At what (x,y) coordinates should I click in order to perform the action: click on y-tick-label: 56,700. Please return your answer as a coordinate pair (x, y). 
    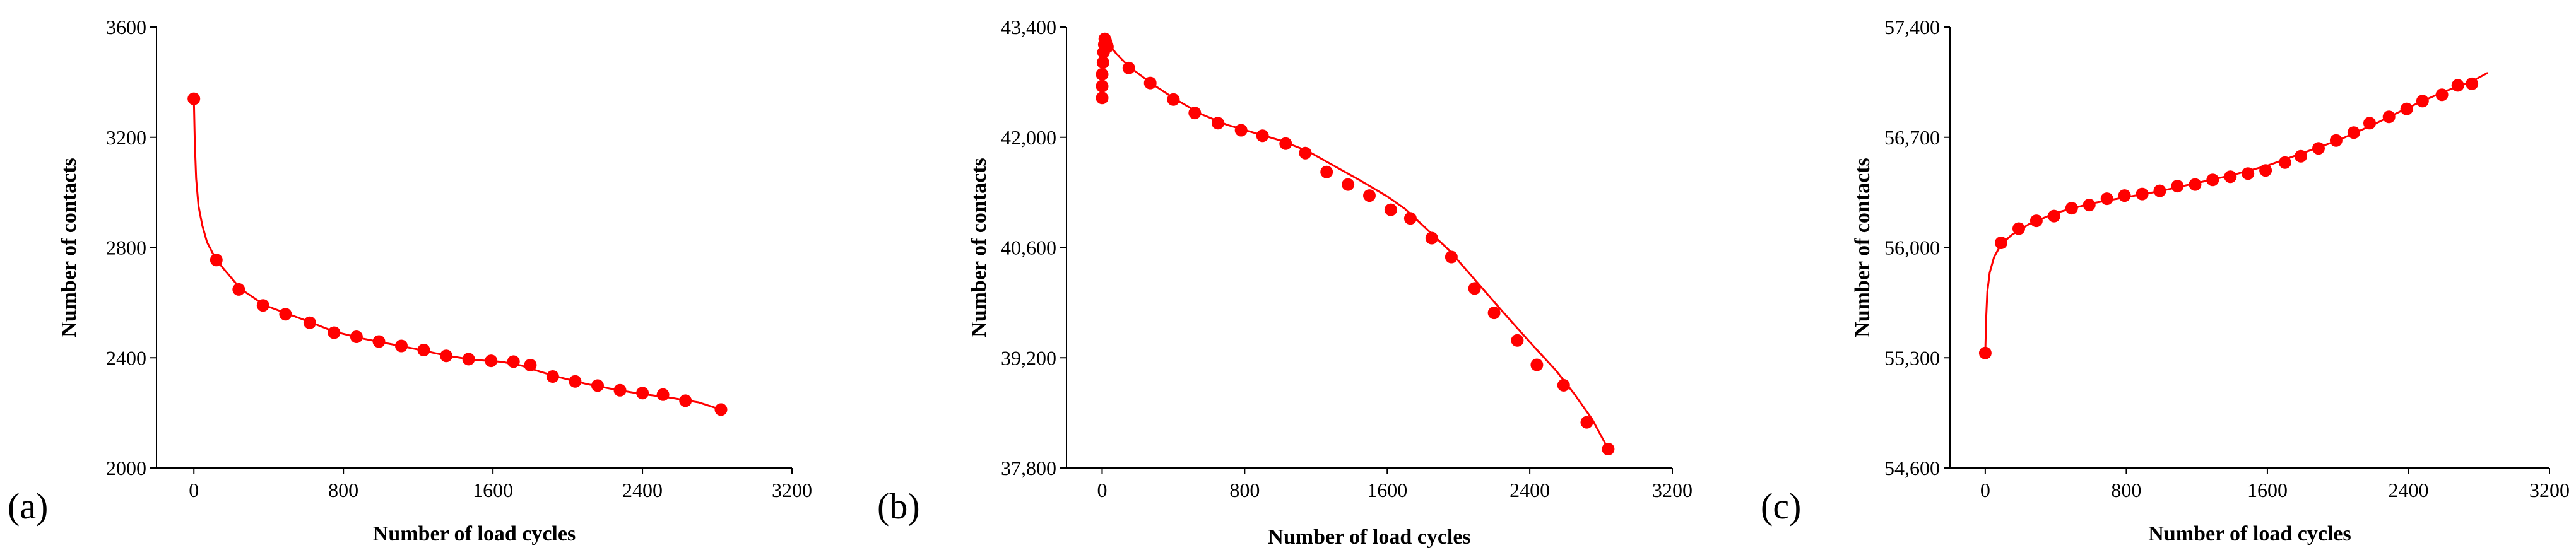
    Looking at the image, I should click on (1912, 137).